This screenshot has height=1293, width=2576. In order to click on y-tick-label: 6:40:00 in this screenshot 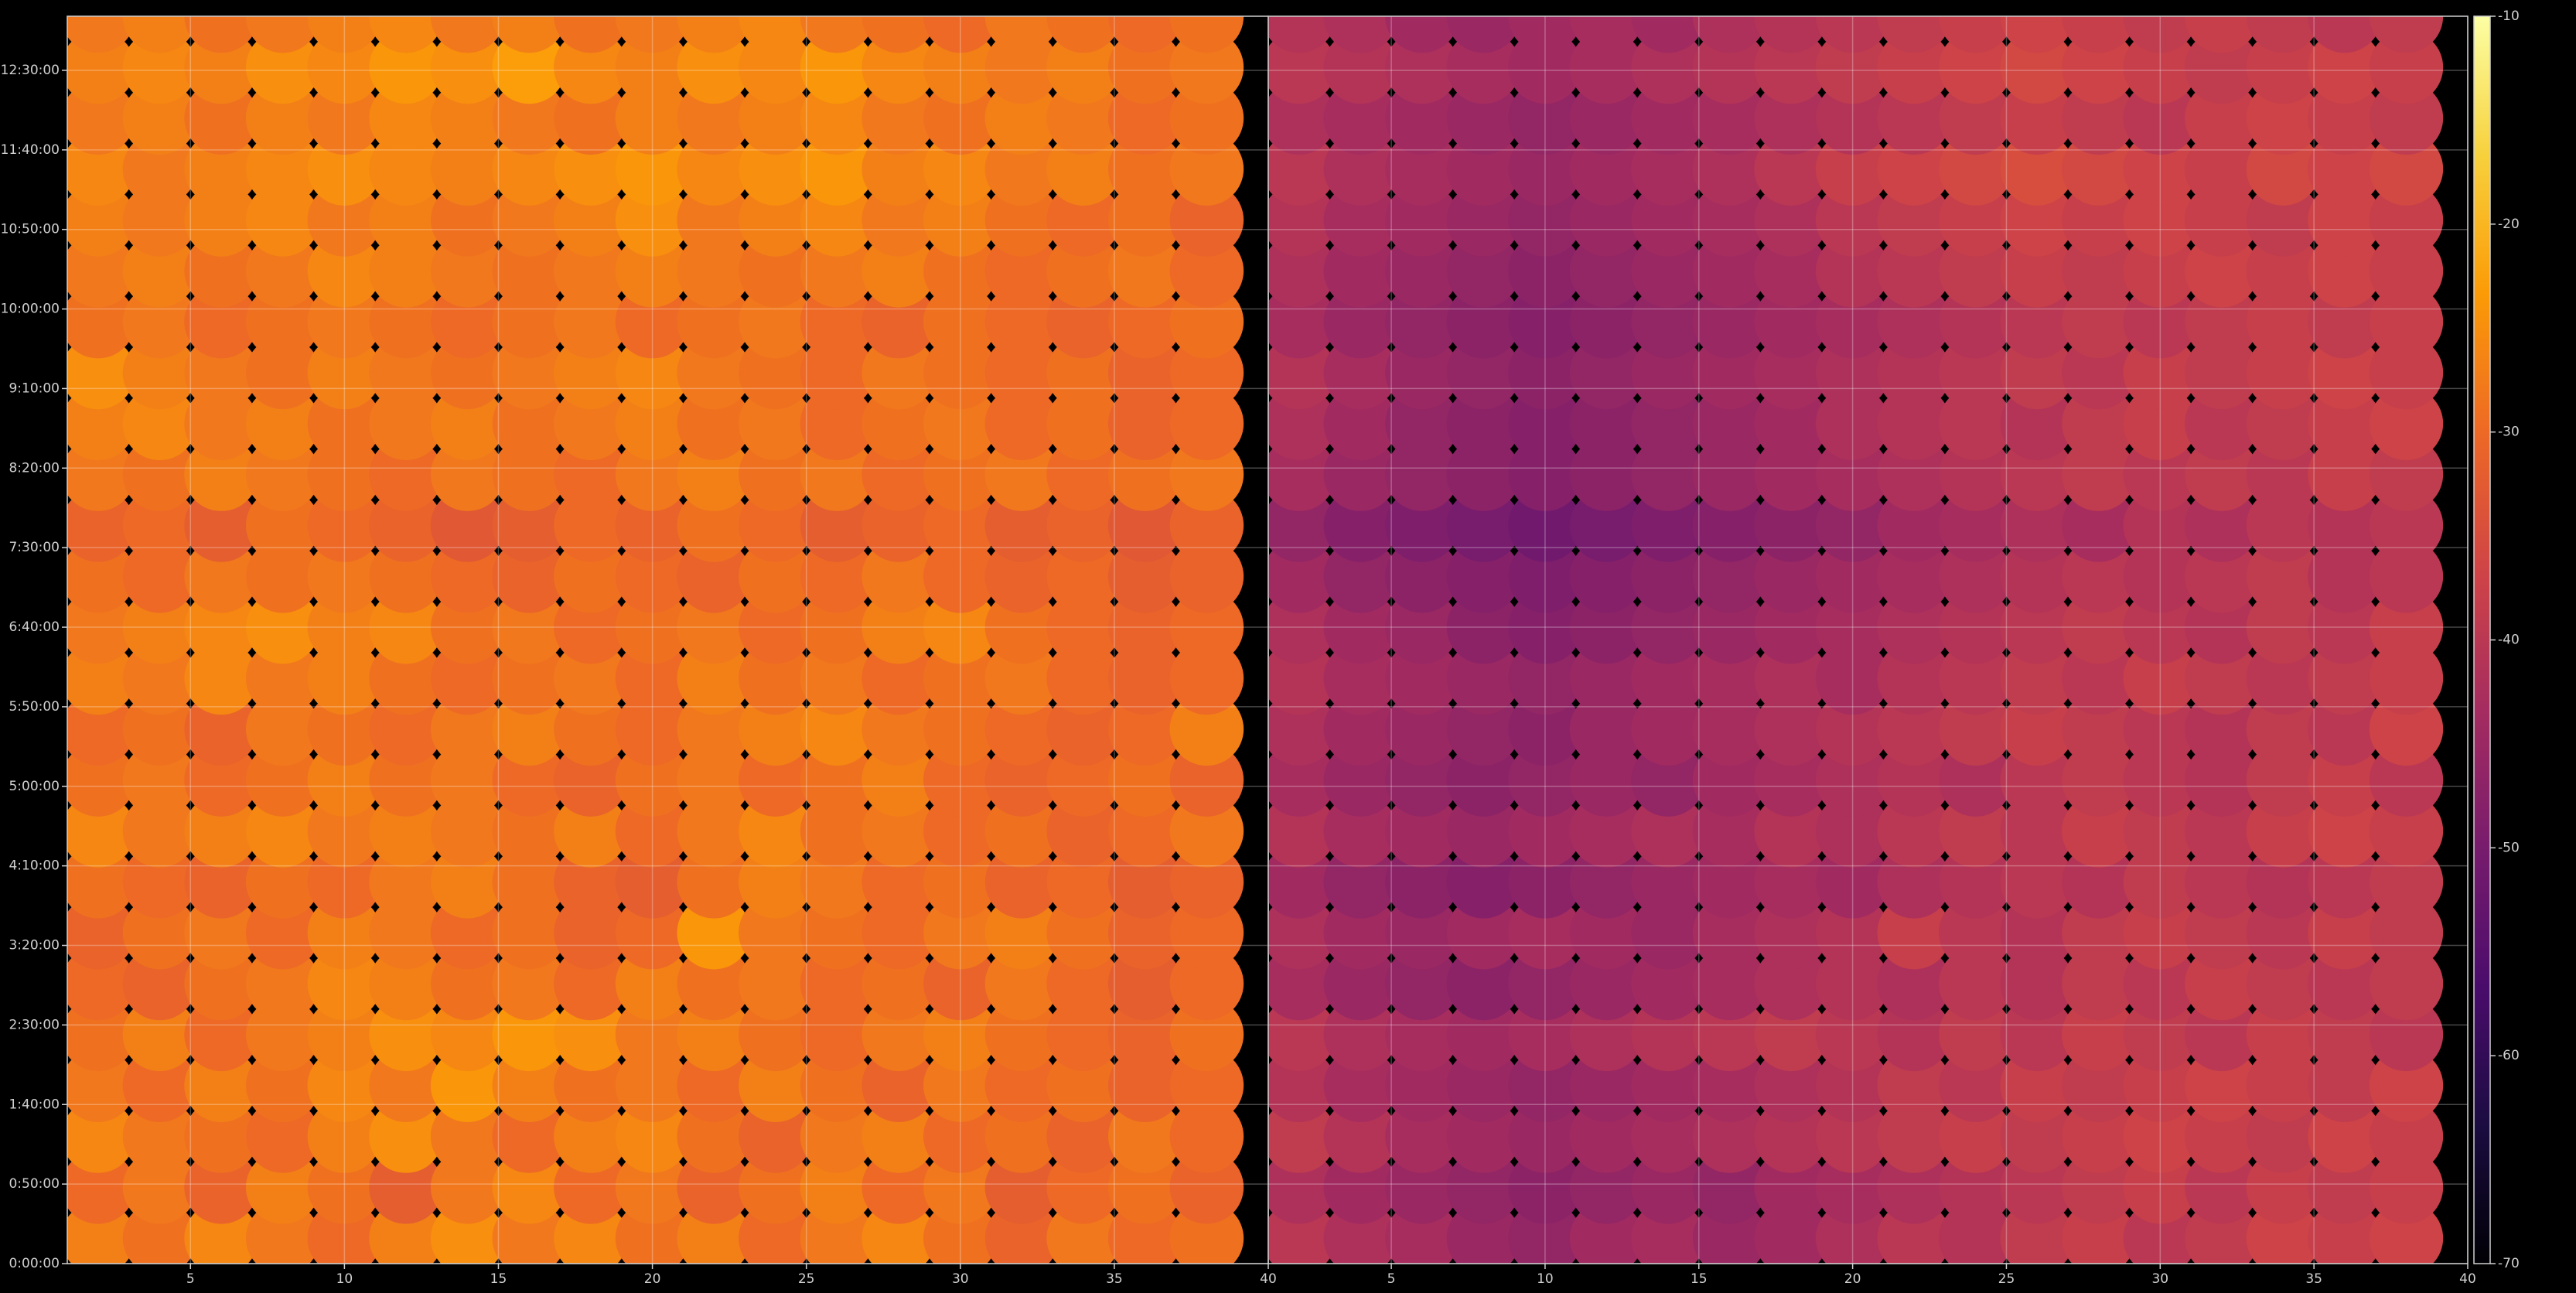, I will do `click(34, 627)`.